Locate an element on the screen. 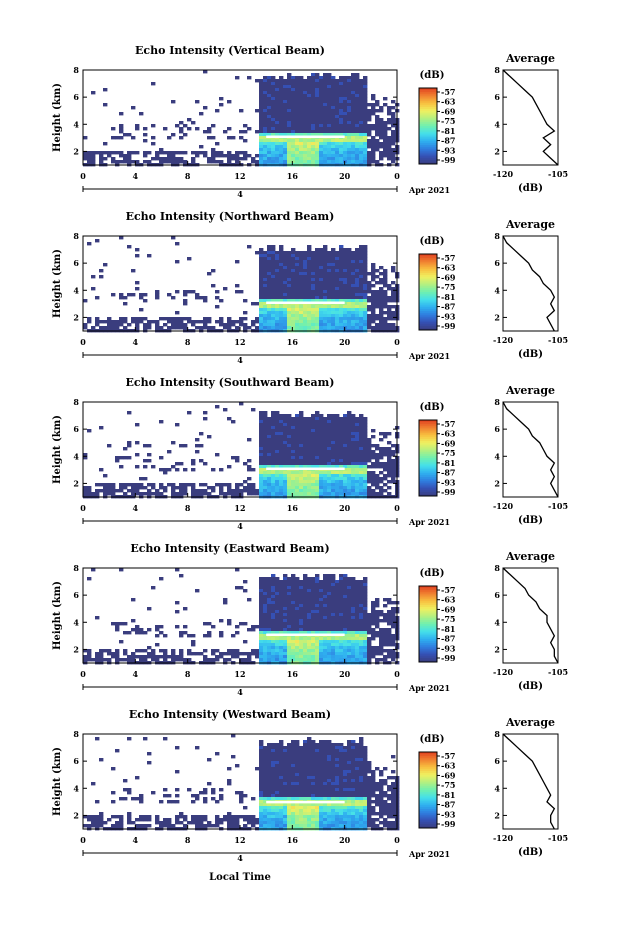  average-title: Average is located at coordinates (530, 390).